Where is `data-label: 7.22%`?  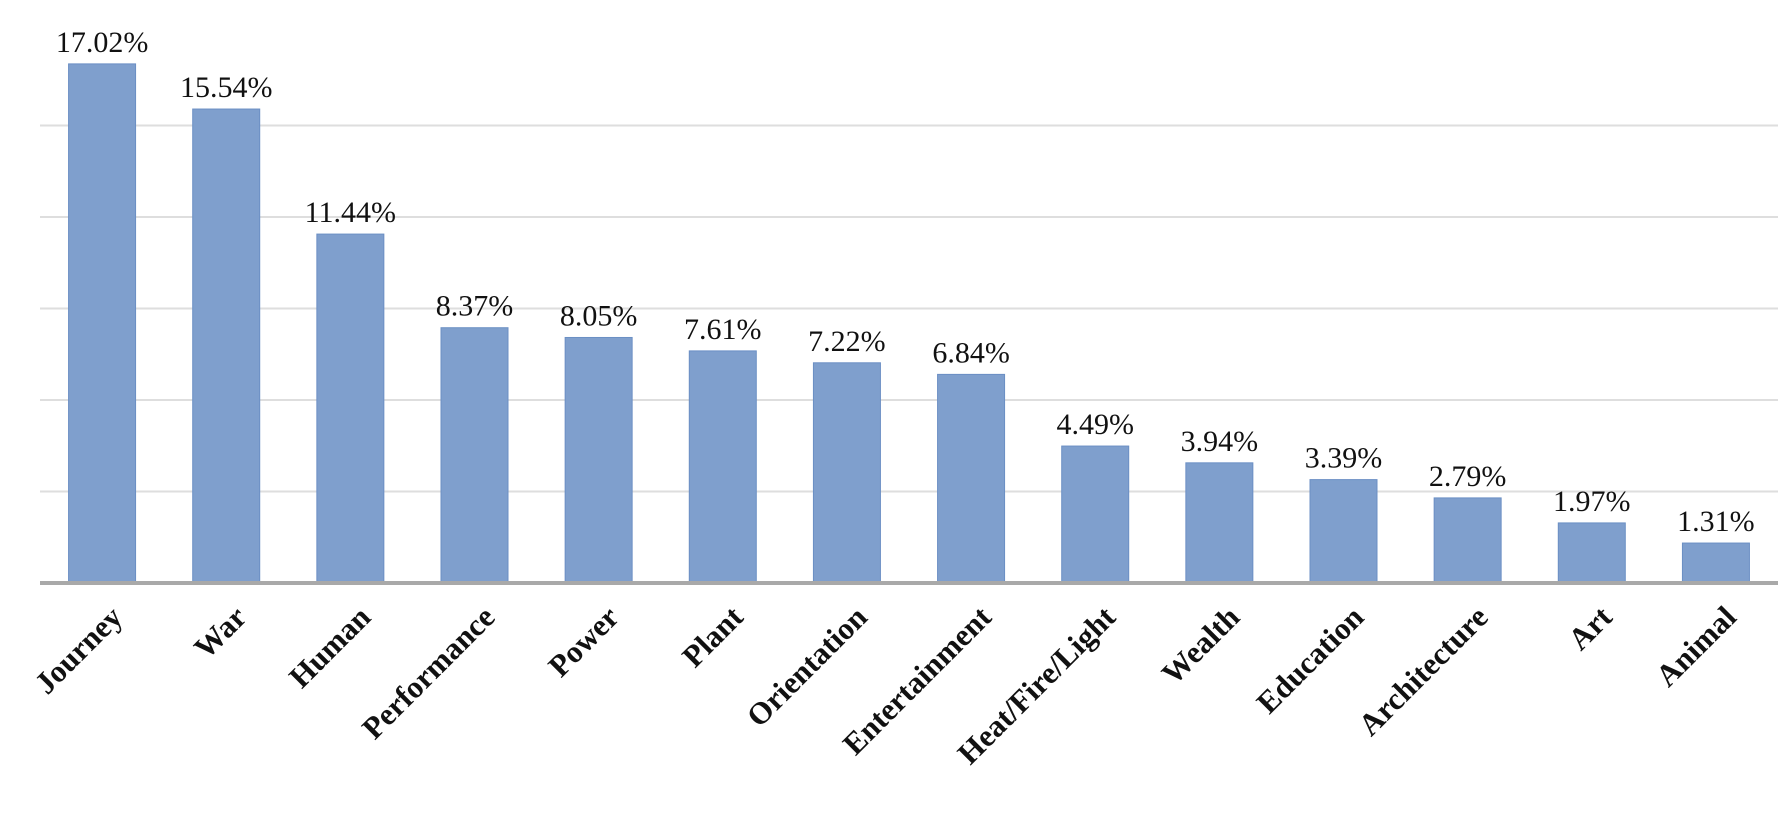 data-label: 7.22% is located at coordinates (847, 341).